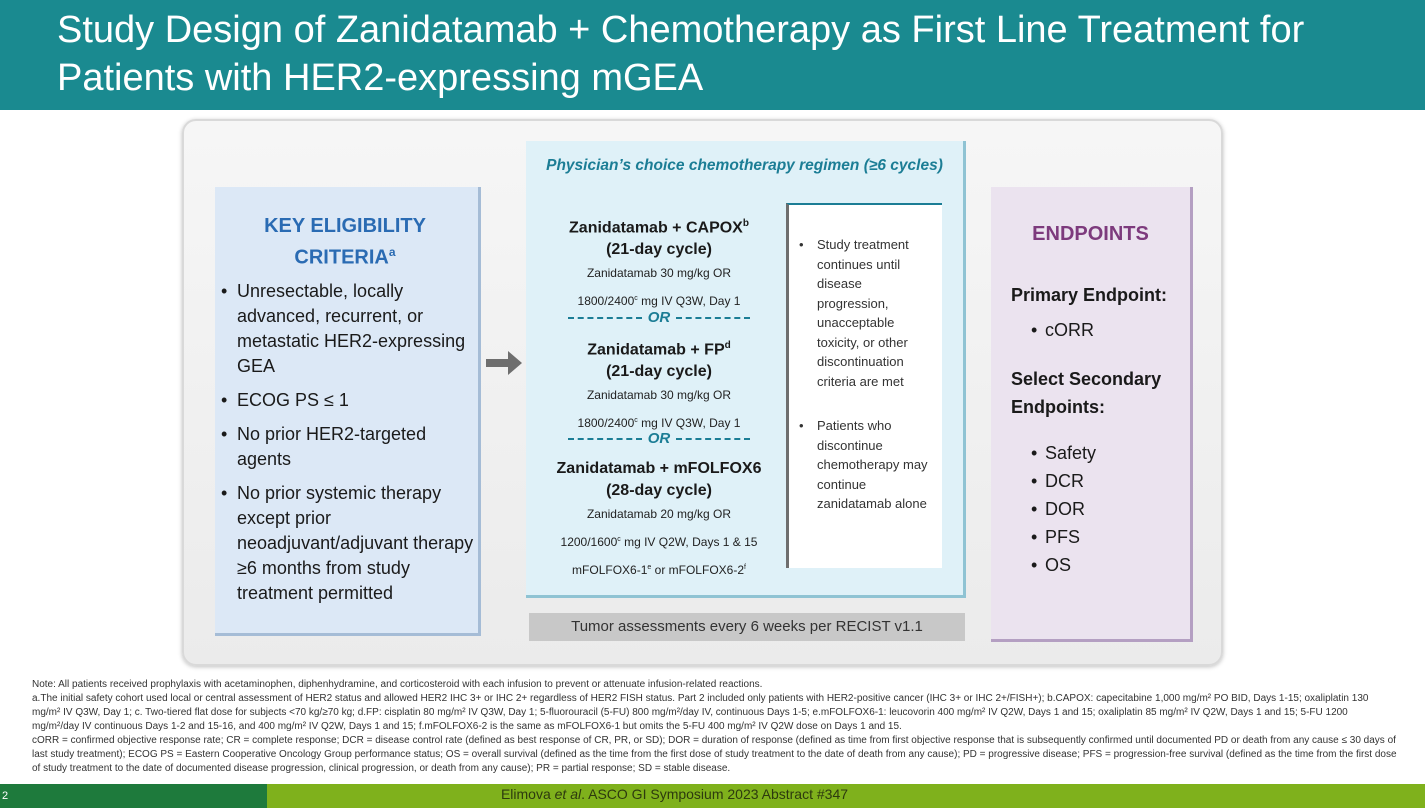  What do you see at coordinates (1063, 537) in the screenshot?
I see `endpoint-item: PFS` at bounding box center [1063, 537].